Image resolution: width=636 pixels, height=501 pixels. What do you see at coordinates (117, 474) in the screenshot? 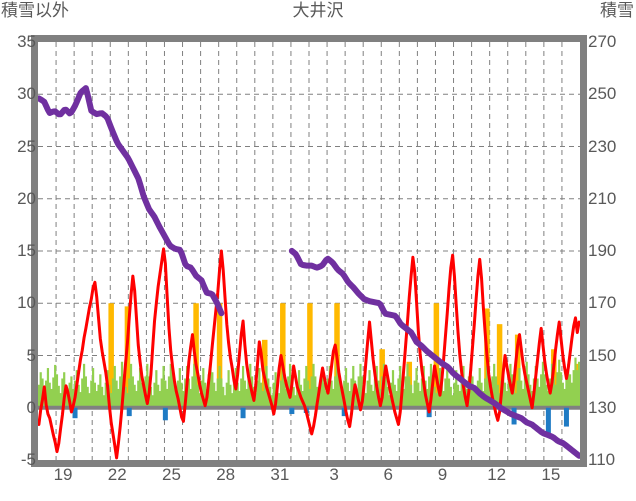
I see `x-tick: 22` at bounding box center [117, 474].